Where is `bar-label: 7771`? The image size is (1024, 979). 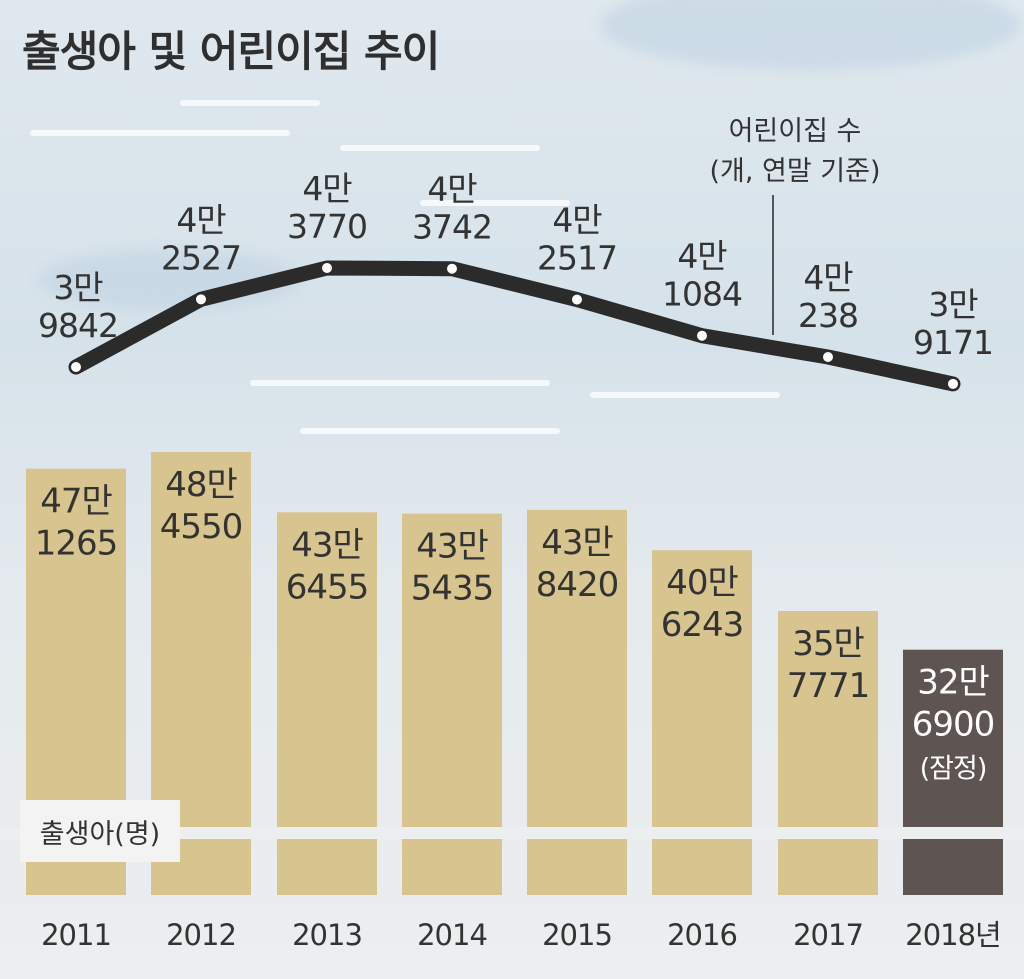 bar-label: 7771 is located at coordinates (828, 686).